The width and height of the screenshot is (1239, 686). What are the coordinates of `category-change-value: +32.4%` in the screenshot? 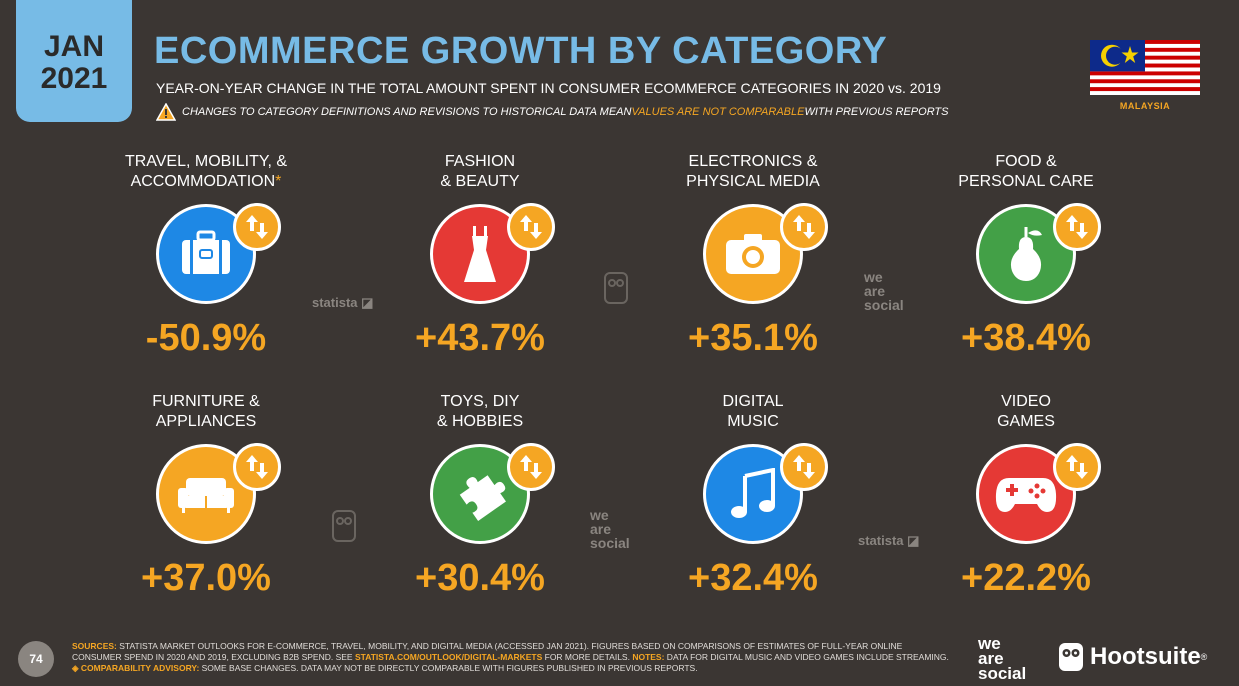 It's located at (753, 578).